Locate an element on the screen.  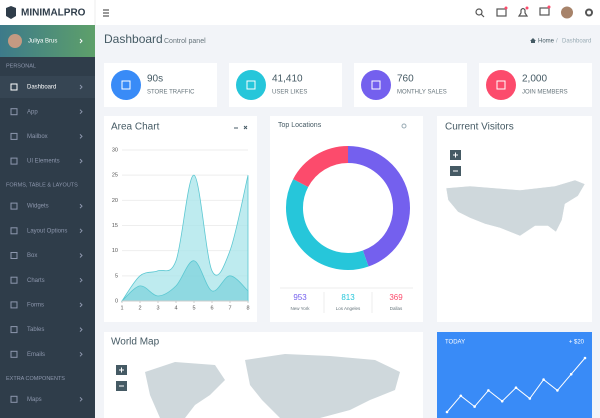
menu-item: Widgets is located at coordinates (38, 207).